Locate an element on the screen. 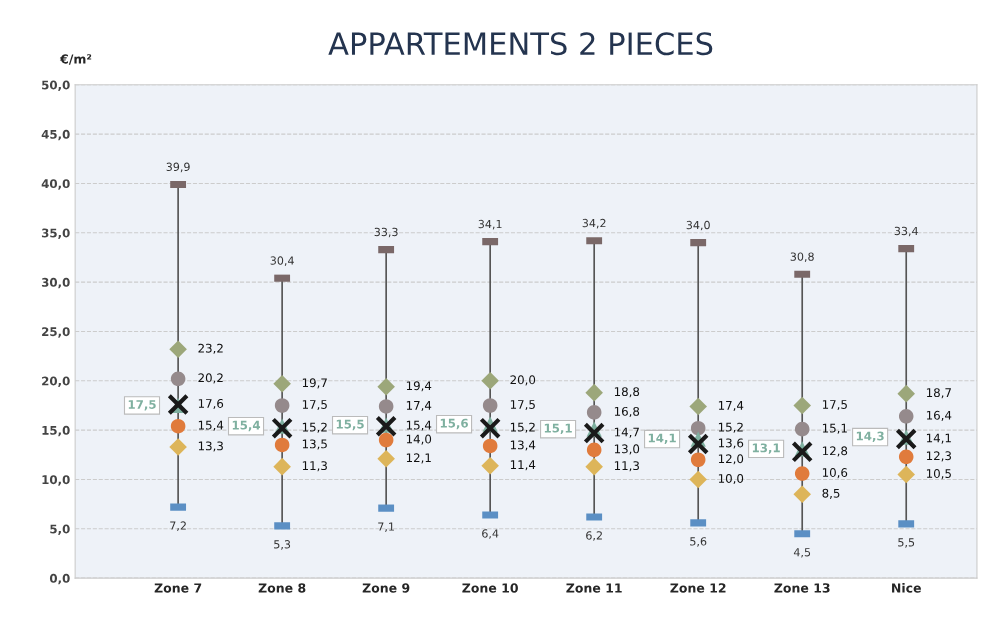  data-label: 30,4 is located at coordinates (282, 261).